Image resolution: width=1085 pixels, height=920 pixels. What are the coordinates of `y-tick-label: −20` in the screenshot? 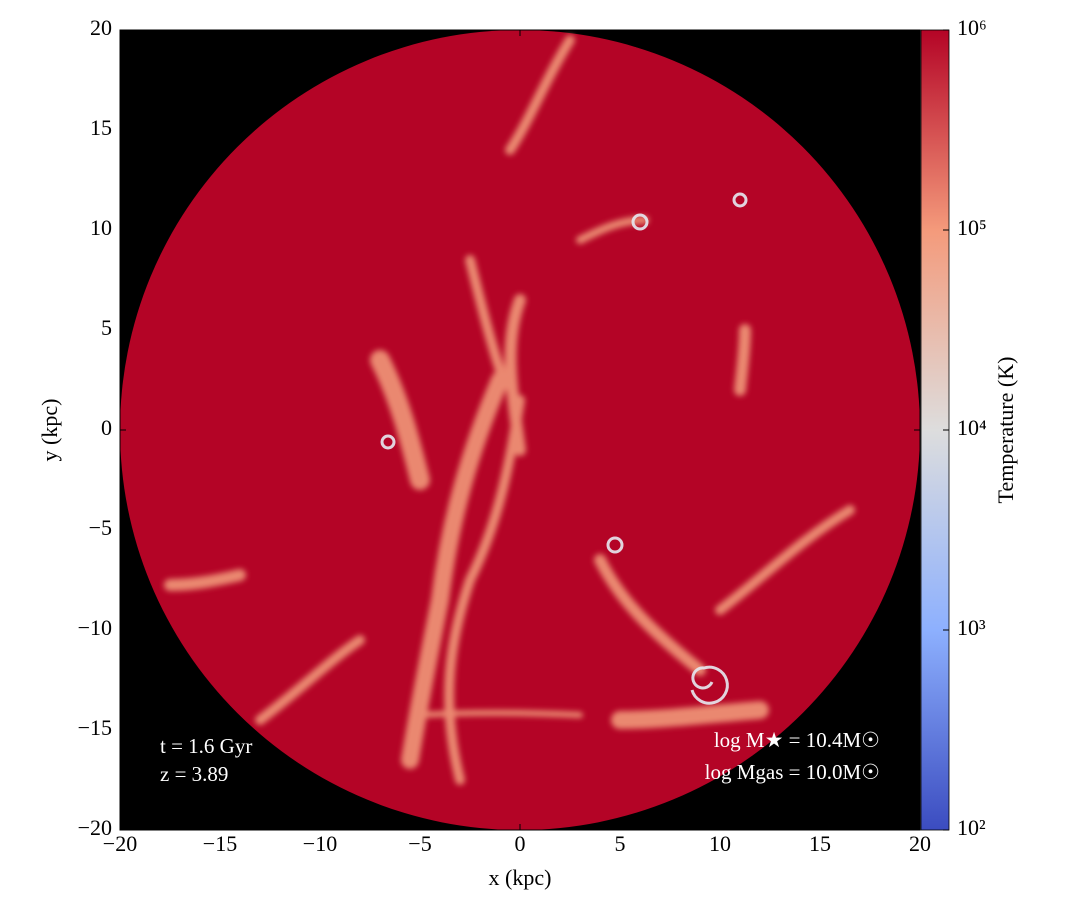 It's located at (95, 827).